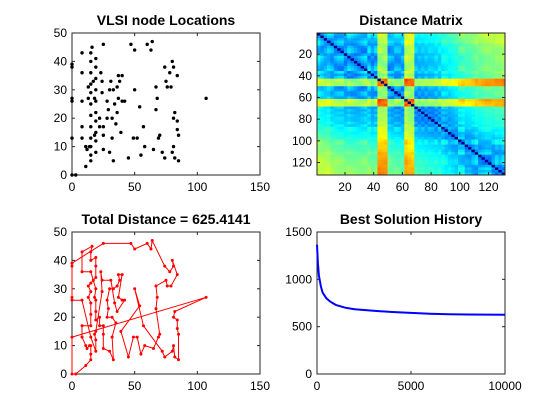 The image size is (560, 420). I want to click on tour-x-tick-label: 0, so click(72, 386).